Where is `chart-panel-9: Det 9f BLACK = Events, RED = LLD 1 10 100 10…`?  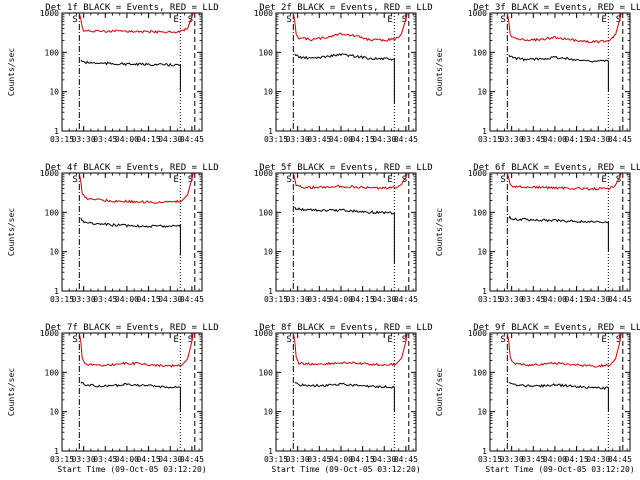 chart-panel-9: Det 9f BLACK = Events, RED = LLD 1 10 100 10… is located at coordinates (537, 398).